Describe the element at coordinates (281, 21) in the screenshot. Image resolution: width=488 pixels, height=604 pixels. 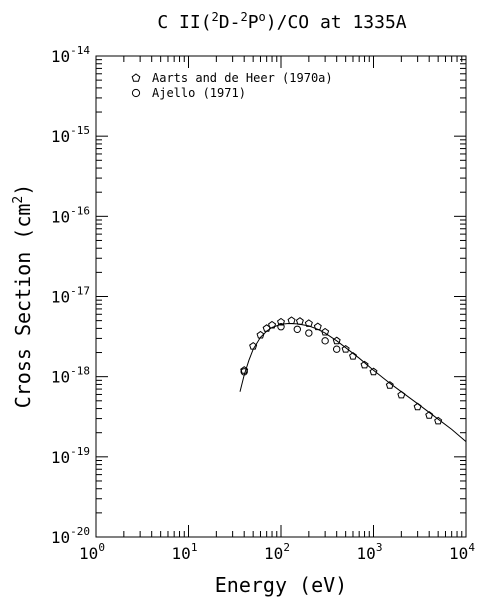
I see `chart-title: C II(2D-2Po)/CO at 1335A` at that location.